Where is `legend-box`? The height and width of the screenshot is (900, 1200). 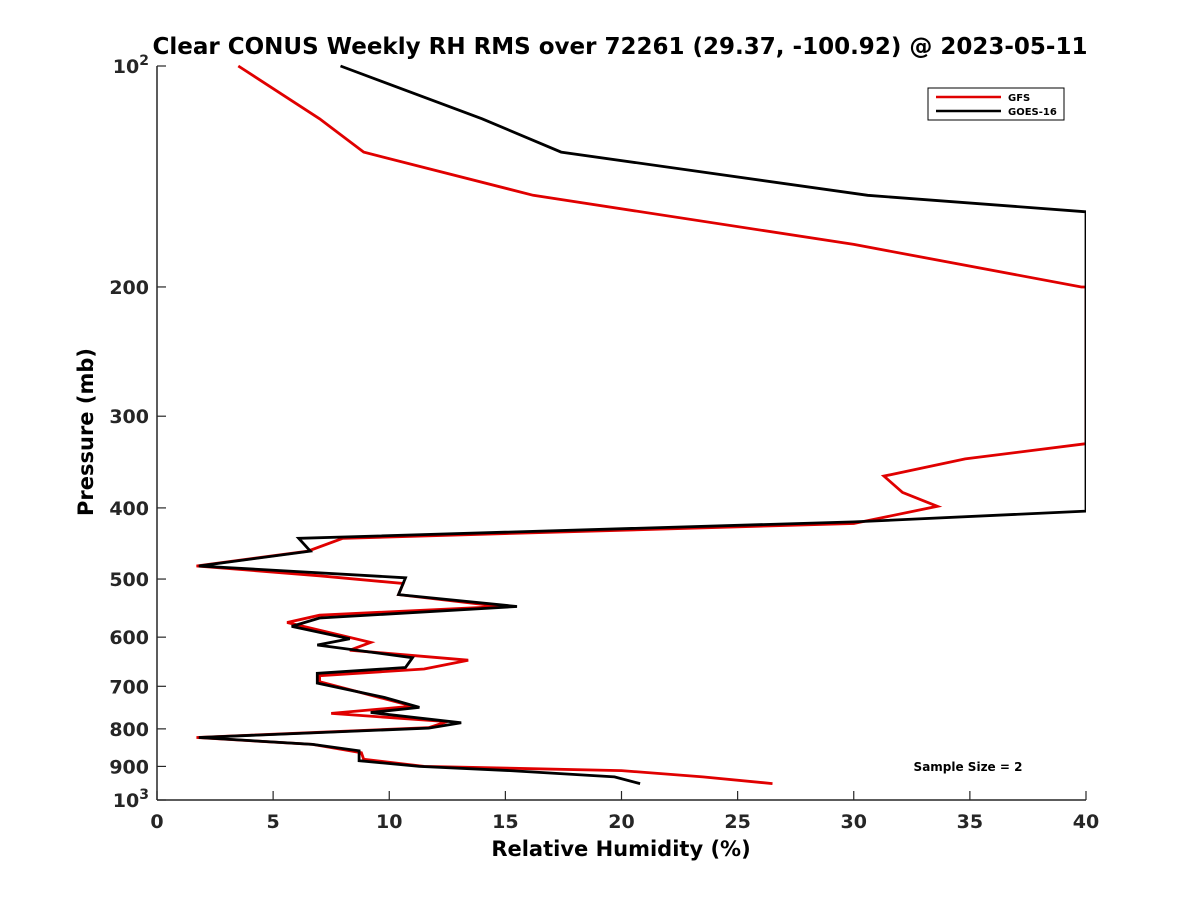 legend-box is located at coordinates (996, 104).